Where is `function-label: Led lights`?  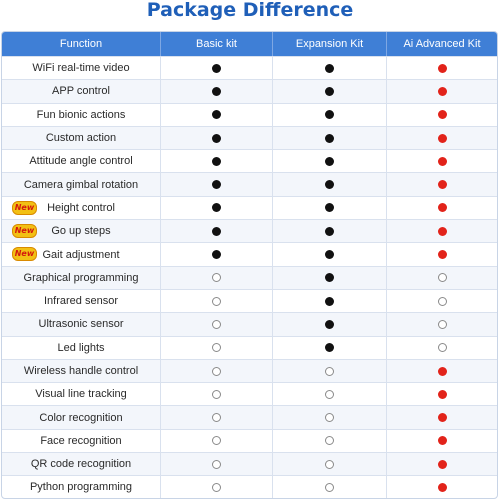
function-label: Led lights is located at coordinates (81, 347).